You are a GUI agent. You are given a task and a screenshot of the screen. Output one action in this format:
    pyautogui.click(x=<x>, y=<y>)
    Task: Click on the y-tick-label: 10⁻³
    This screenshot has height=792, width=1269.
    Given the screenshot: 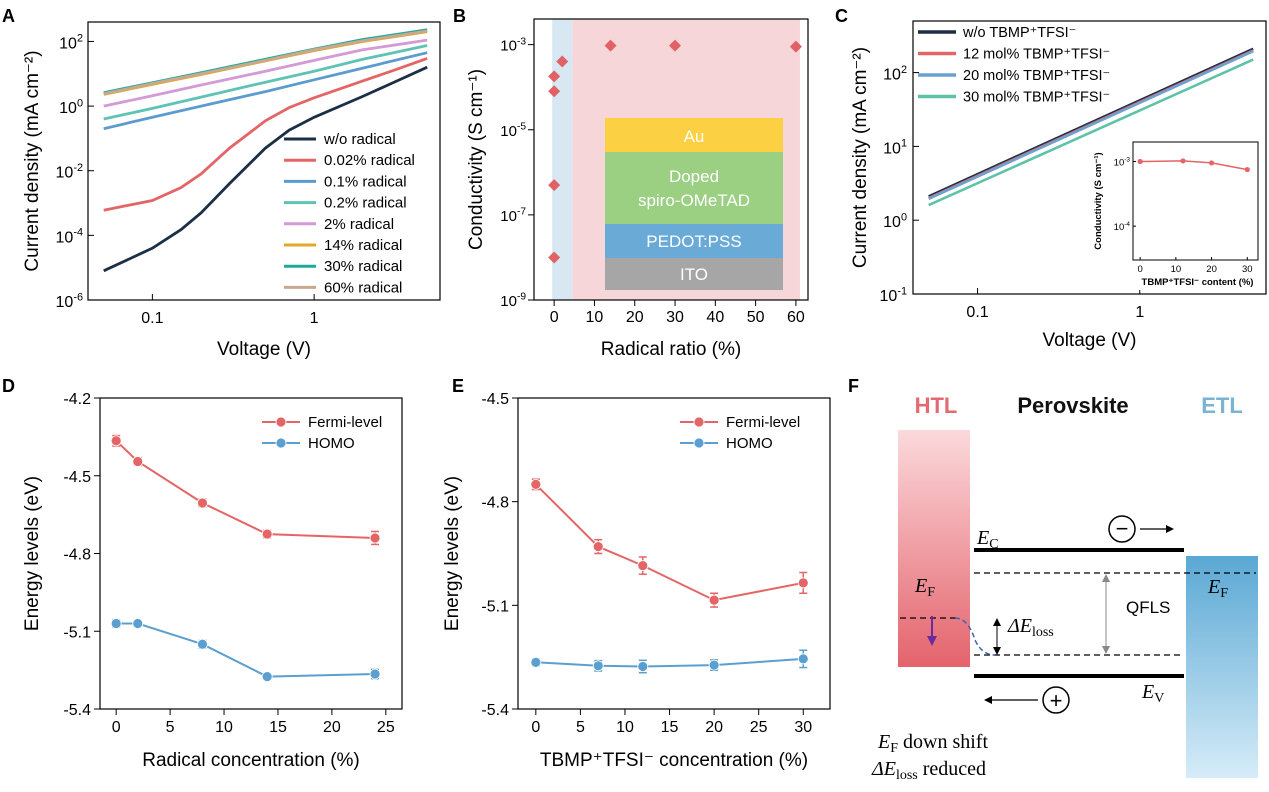 What is the action you would take?
    pyautogui.click(x=513, y=45)
    